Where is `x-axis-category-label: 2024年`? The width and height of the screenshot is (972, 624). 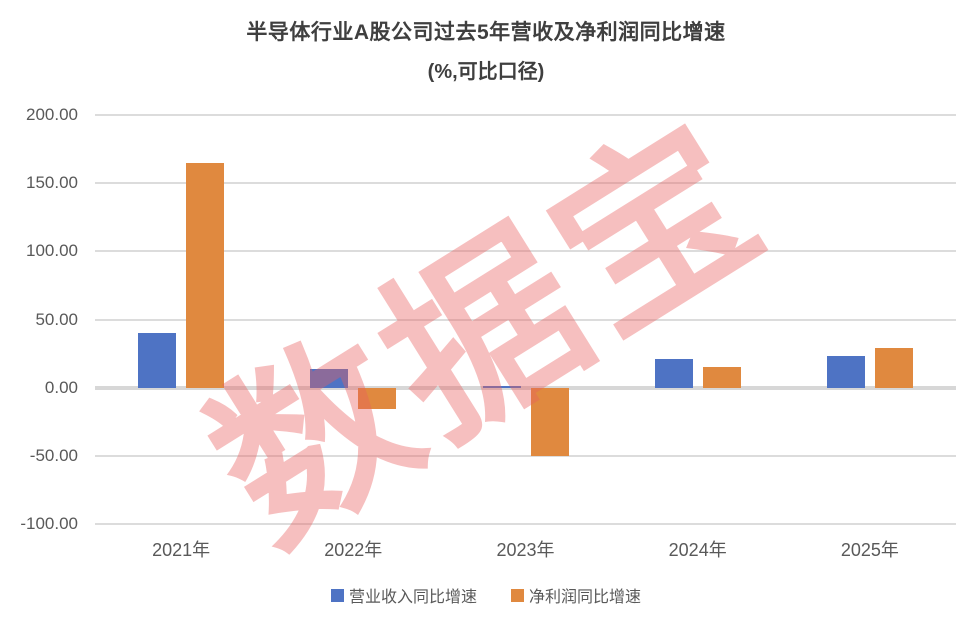 x-axis-category-label: 2024年 is located at coordinates (697, 550).